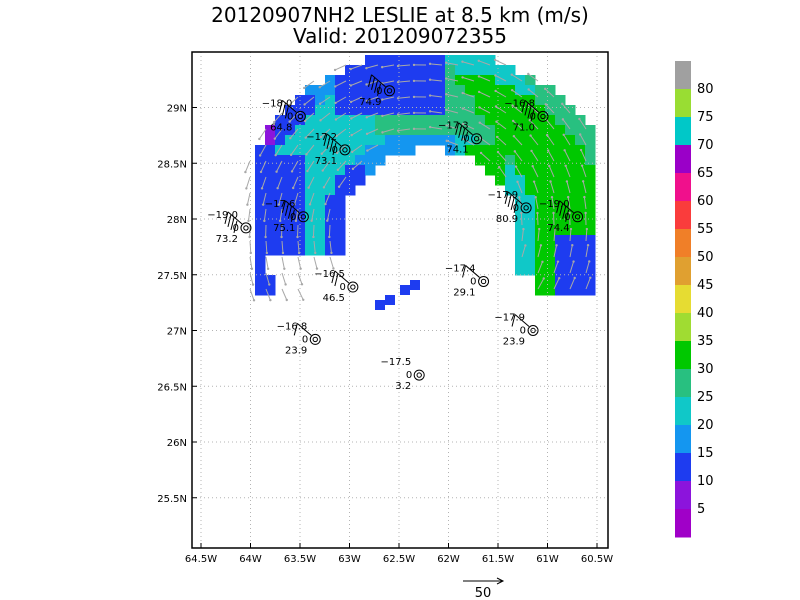  What do you see at coordinates (577, 217) in the screenshot?
I see `station-marker-inner` at bounding box center [577, 217].